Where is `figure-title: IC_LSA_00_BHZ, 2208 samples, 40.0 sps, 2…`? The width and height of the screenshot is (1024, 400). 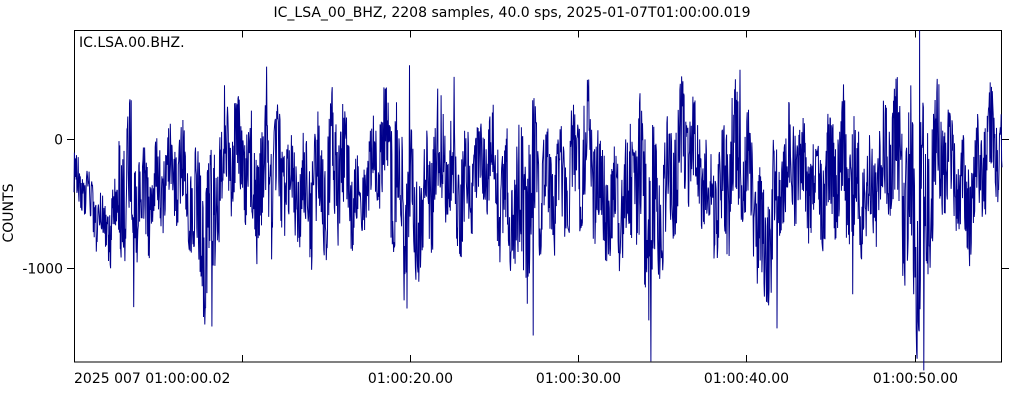
figure-title: IC_LSA_00_BHZ, 2208 samples, 40.0 sps, 2… is located at coordinates (512, 13).